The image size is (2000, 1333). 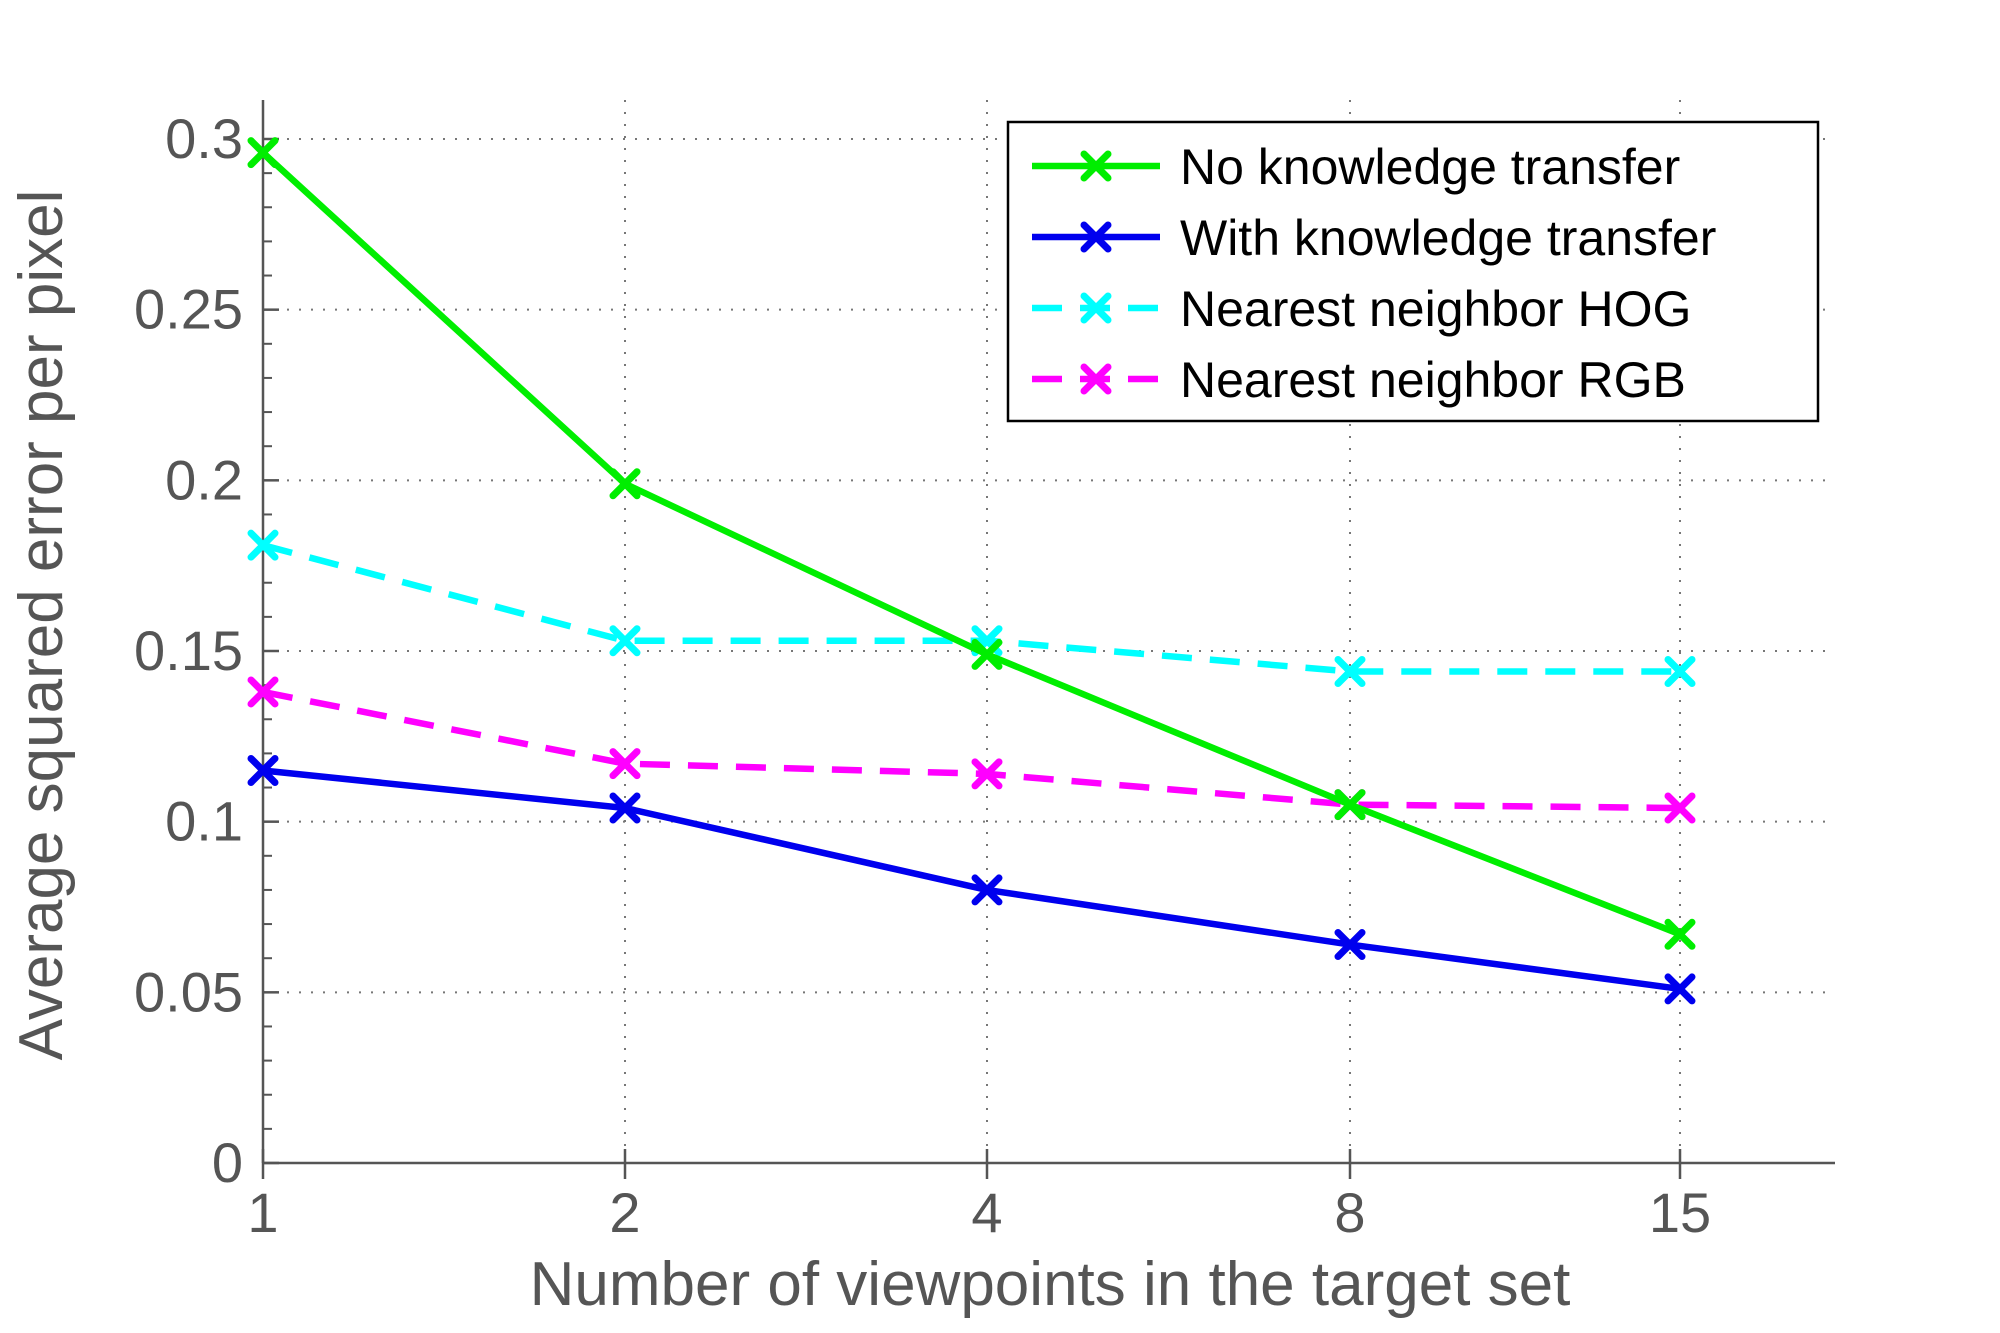 I want to click on x-tick-label: 1, so click(x=262, y=1212).